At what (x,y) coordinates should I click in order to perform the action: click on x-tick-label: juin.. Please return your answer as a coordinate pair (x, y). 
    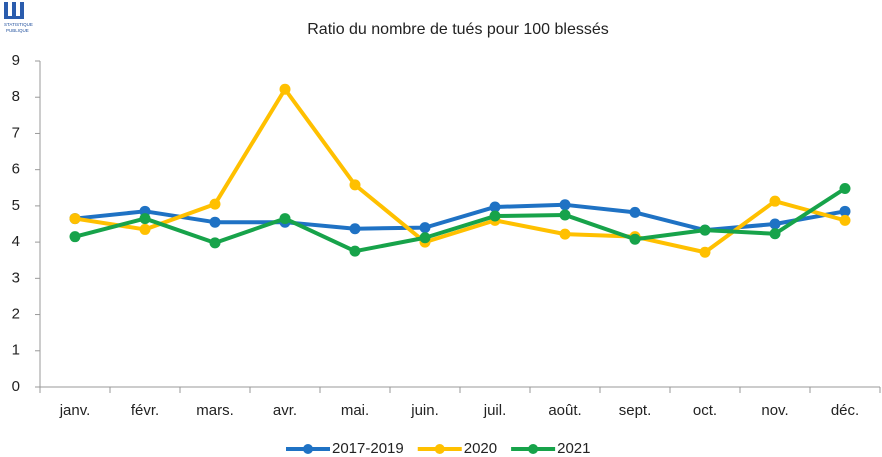
    Looking at the image, I should click on (424, 410).